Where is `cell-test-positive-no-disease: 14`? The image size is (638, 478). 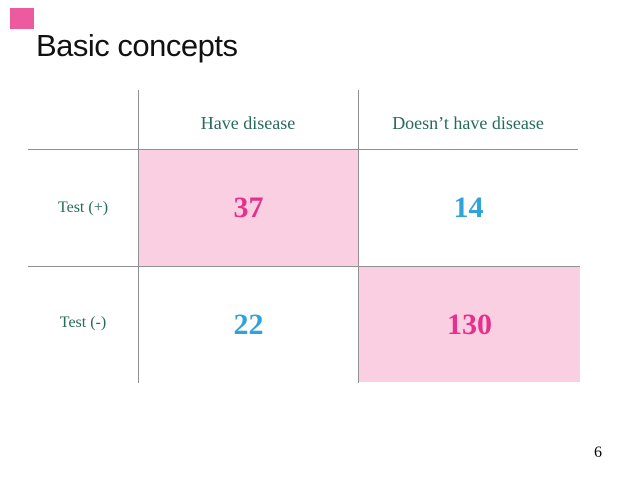 cell-test-positive-no-disease: 14 is located at coordinates (468, 208).